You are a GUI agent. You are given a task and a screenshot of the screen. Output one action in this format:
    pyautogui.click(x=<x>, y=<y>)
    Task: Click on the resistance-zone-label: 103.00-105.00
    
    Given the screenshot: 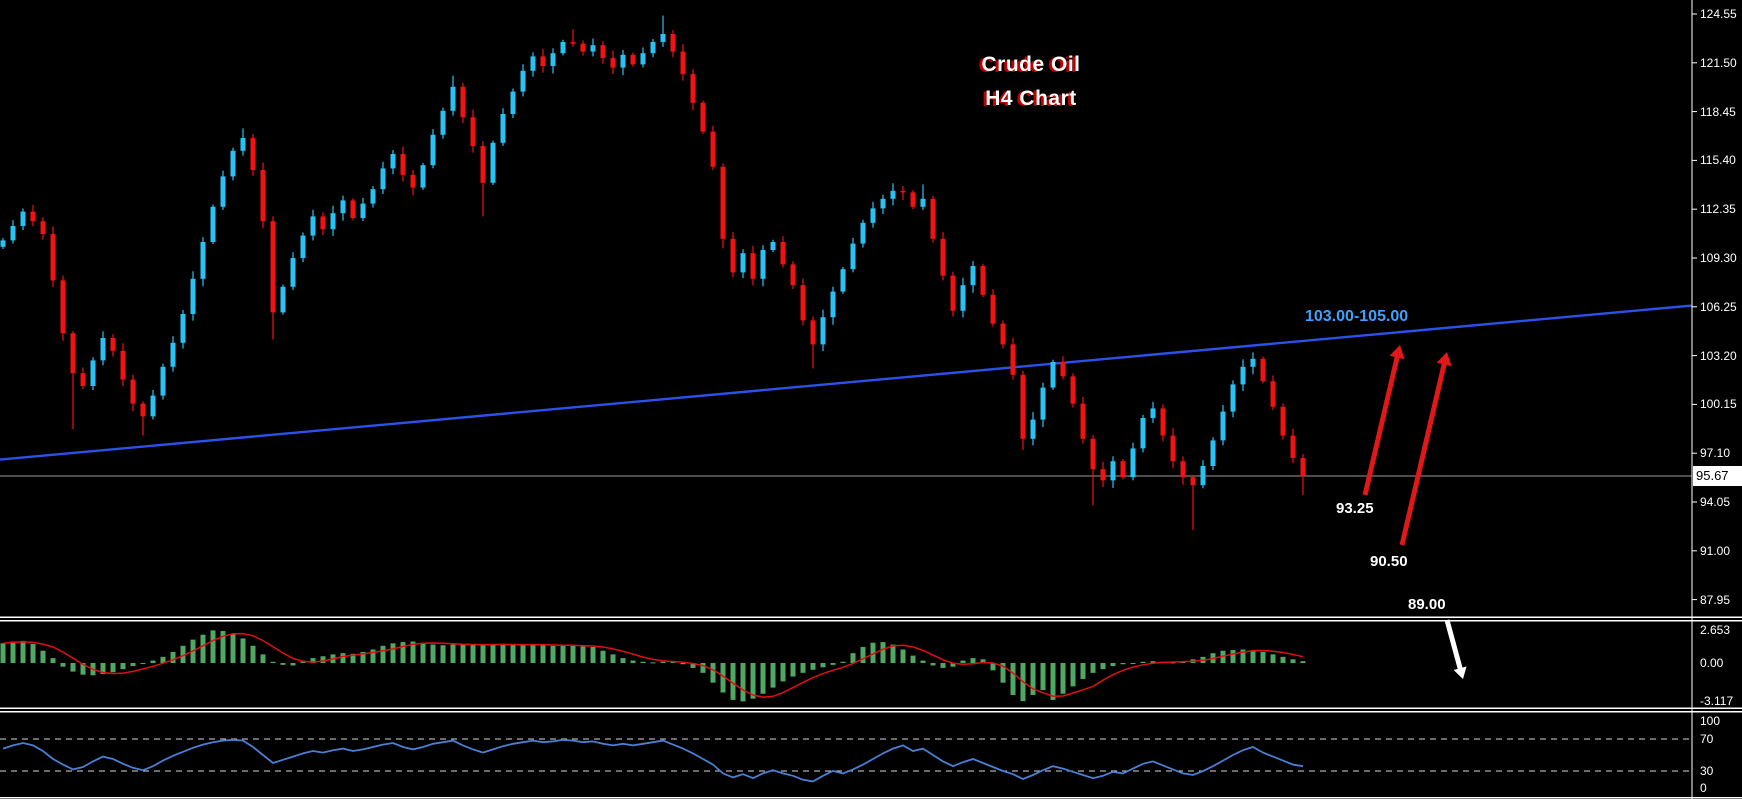 What is the action you would take?
    pyautogui.click(x=1357, y=316)
    